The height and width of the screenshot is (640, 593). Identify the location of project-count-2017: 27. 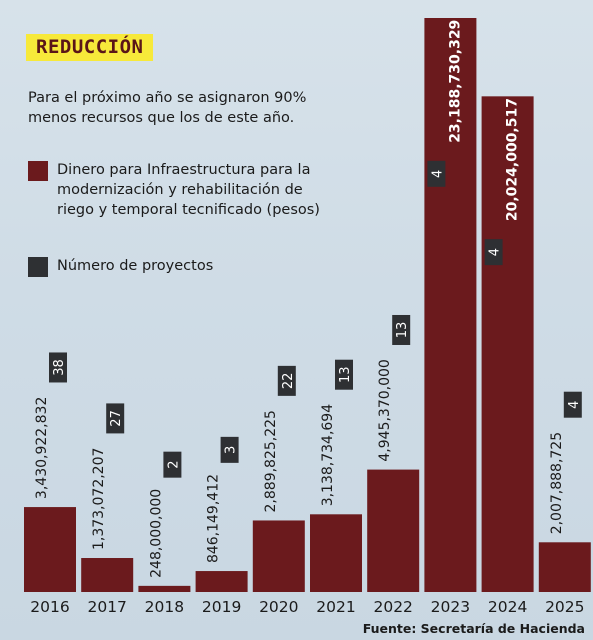
(116, 418).